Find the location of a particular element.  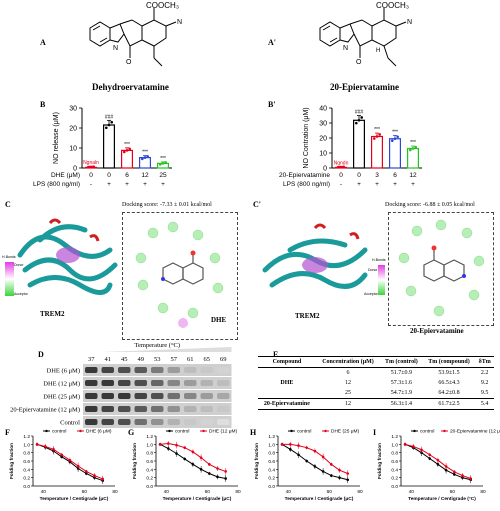

protein-label-right: TREM2 is located at coordinates (307, 316).